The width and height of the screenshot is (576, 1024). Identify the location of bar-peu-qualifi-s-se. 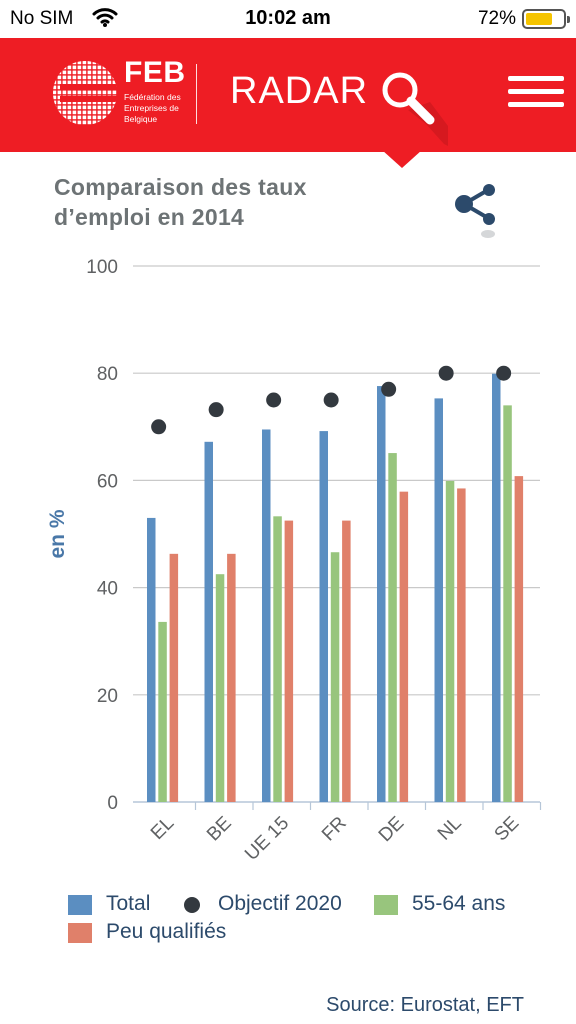
(519, 639).